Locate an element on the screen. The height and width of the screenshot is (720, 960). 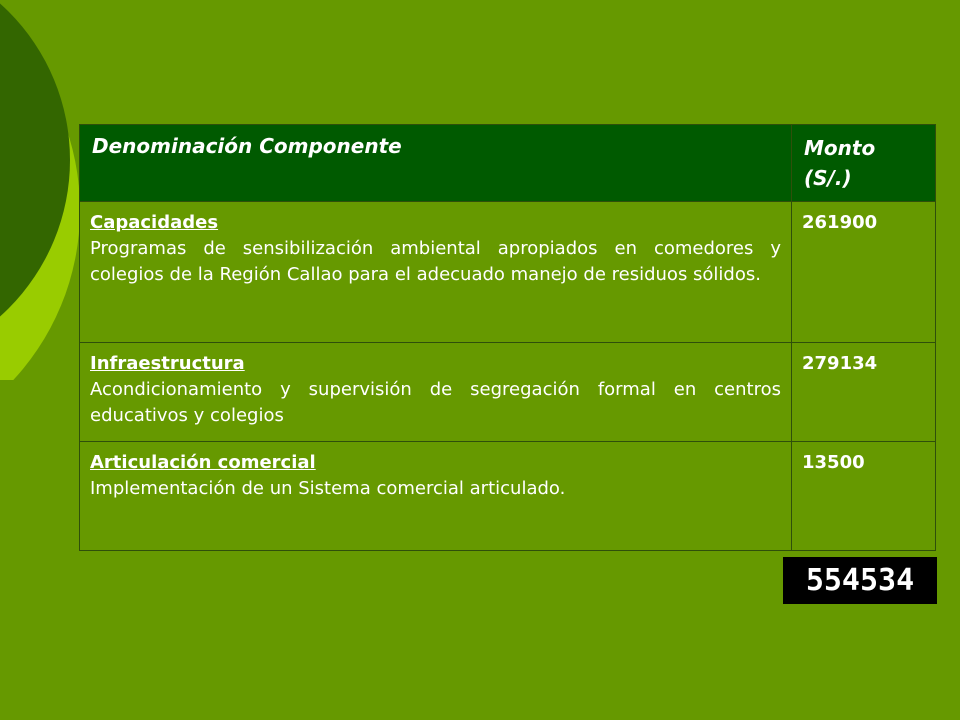
component-amount: 279134 is located at coordinates (840, 363).